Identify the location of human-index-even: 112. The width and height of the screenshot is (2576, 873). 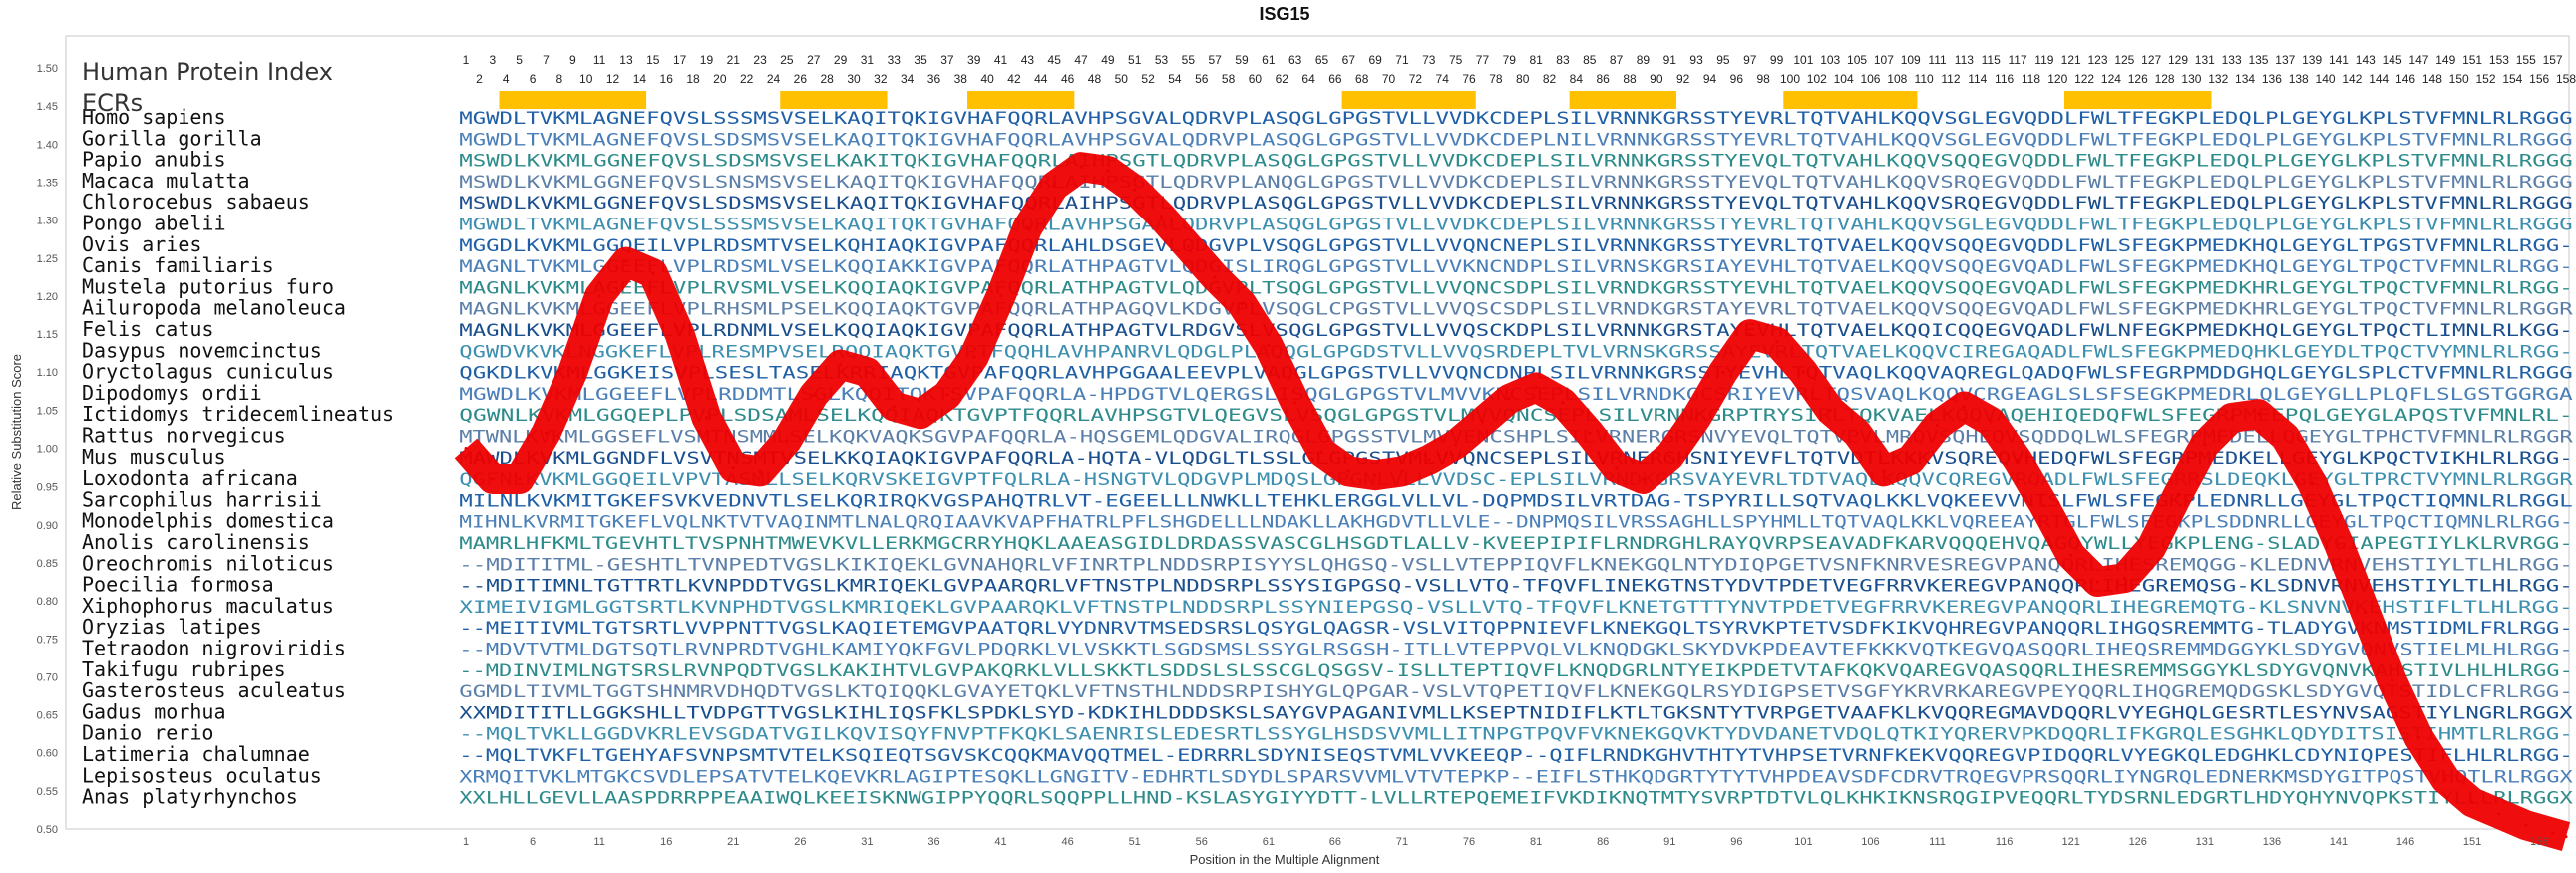
(1950, 79).